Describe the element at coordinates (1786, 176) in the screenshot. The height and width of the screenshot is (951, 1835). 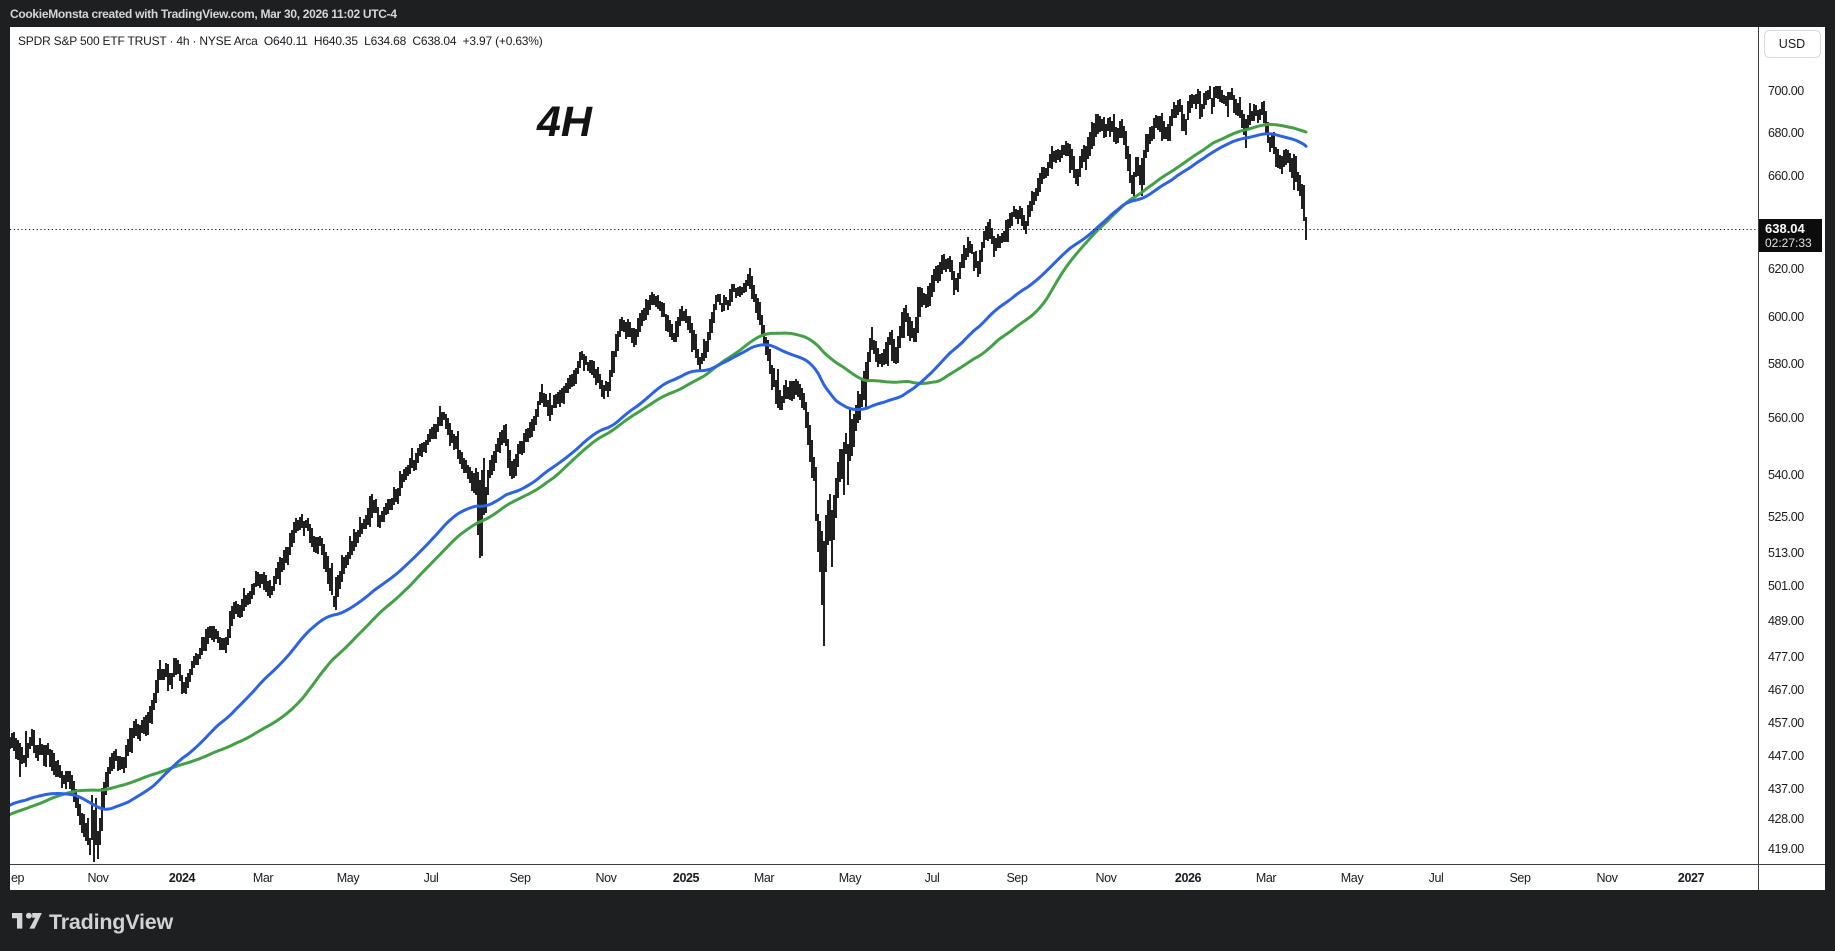
I see `svg-text: 660.00` at that location.